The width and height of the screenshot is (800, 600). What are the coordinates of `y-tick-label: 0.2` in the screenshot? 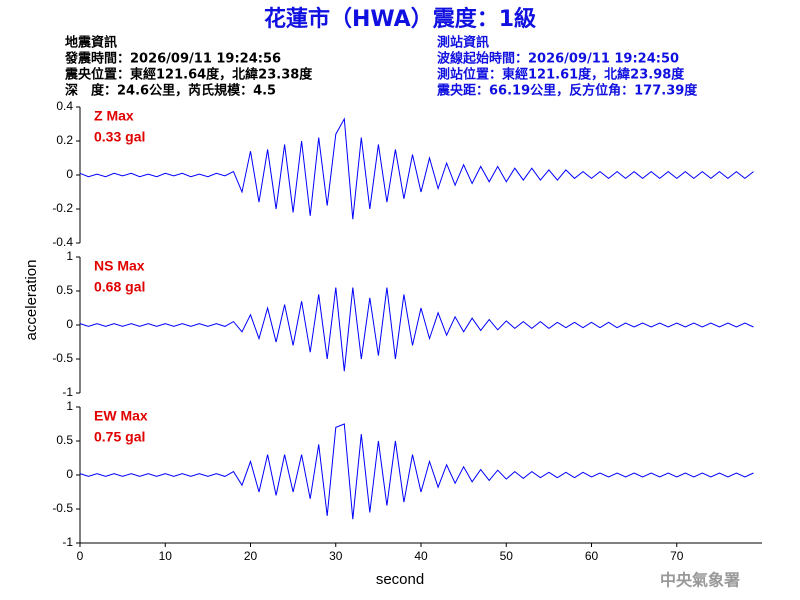 It's located at (64, 140).